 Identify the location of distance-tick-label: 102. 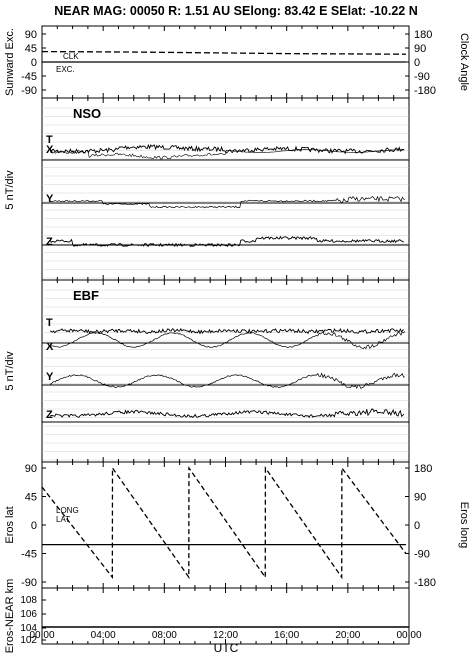
(28, 640).